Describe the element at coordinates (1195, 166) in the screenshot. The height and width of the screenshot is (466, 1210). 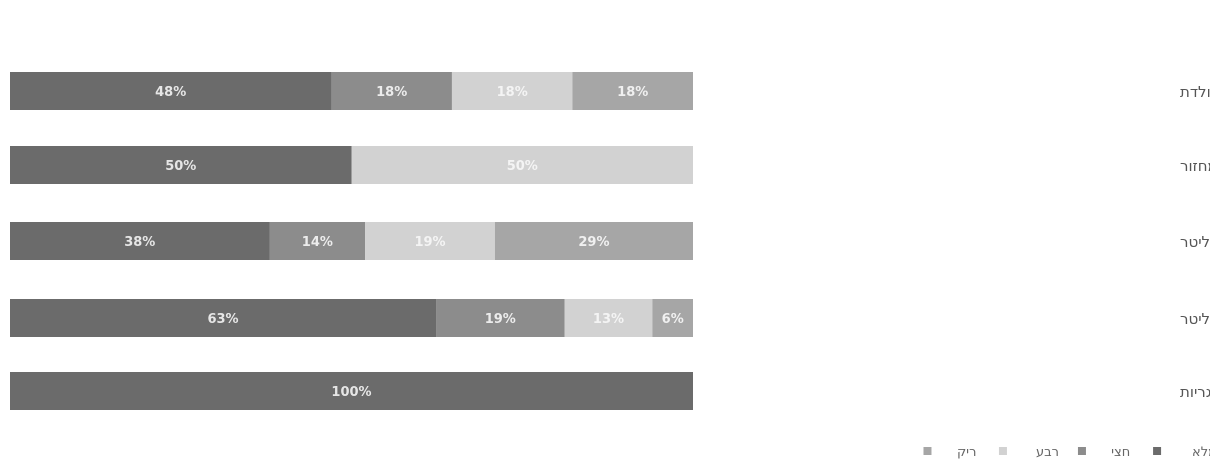
I see `category-label-2: פינת מחזור` at that location.